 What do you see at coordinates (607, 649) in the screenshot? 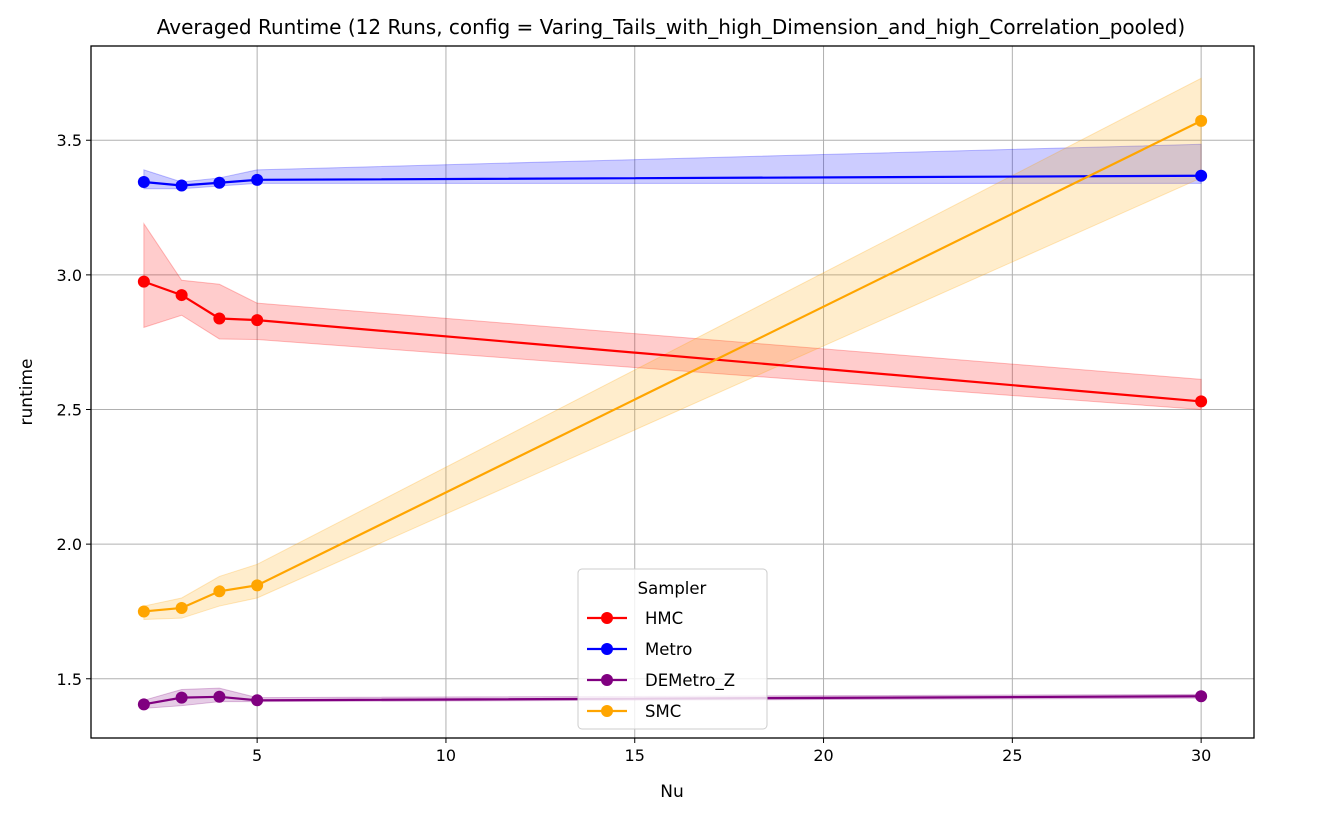
I see `metro-legend-marker` at bounding box center [607, 649].